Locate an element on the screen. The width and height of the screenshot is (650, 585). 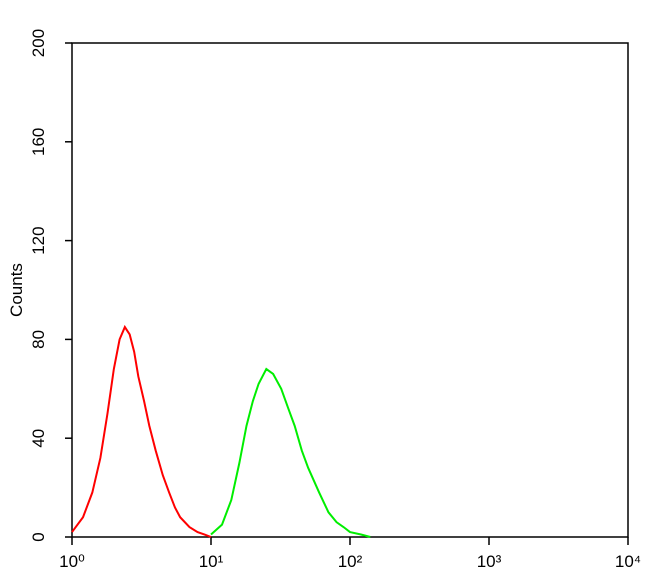
x-tick-label: 10⁰ is located at coordinates (72, 561).